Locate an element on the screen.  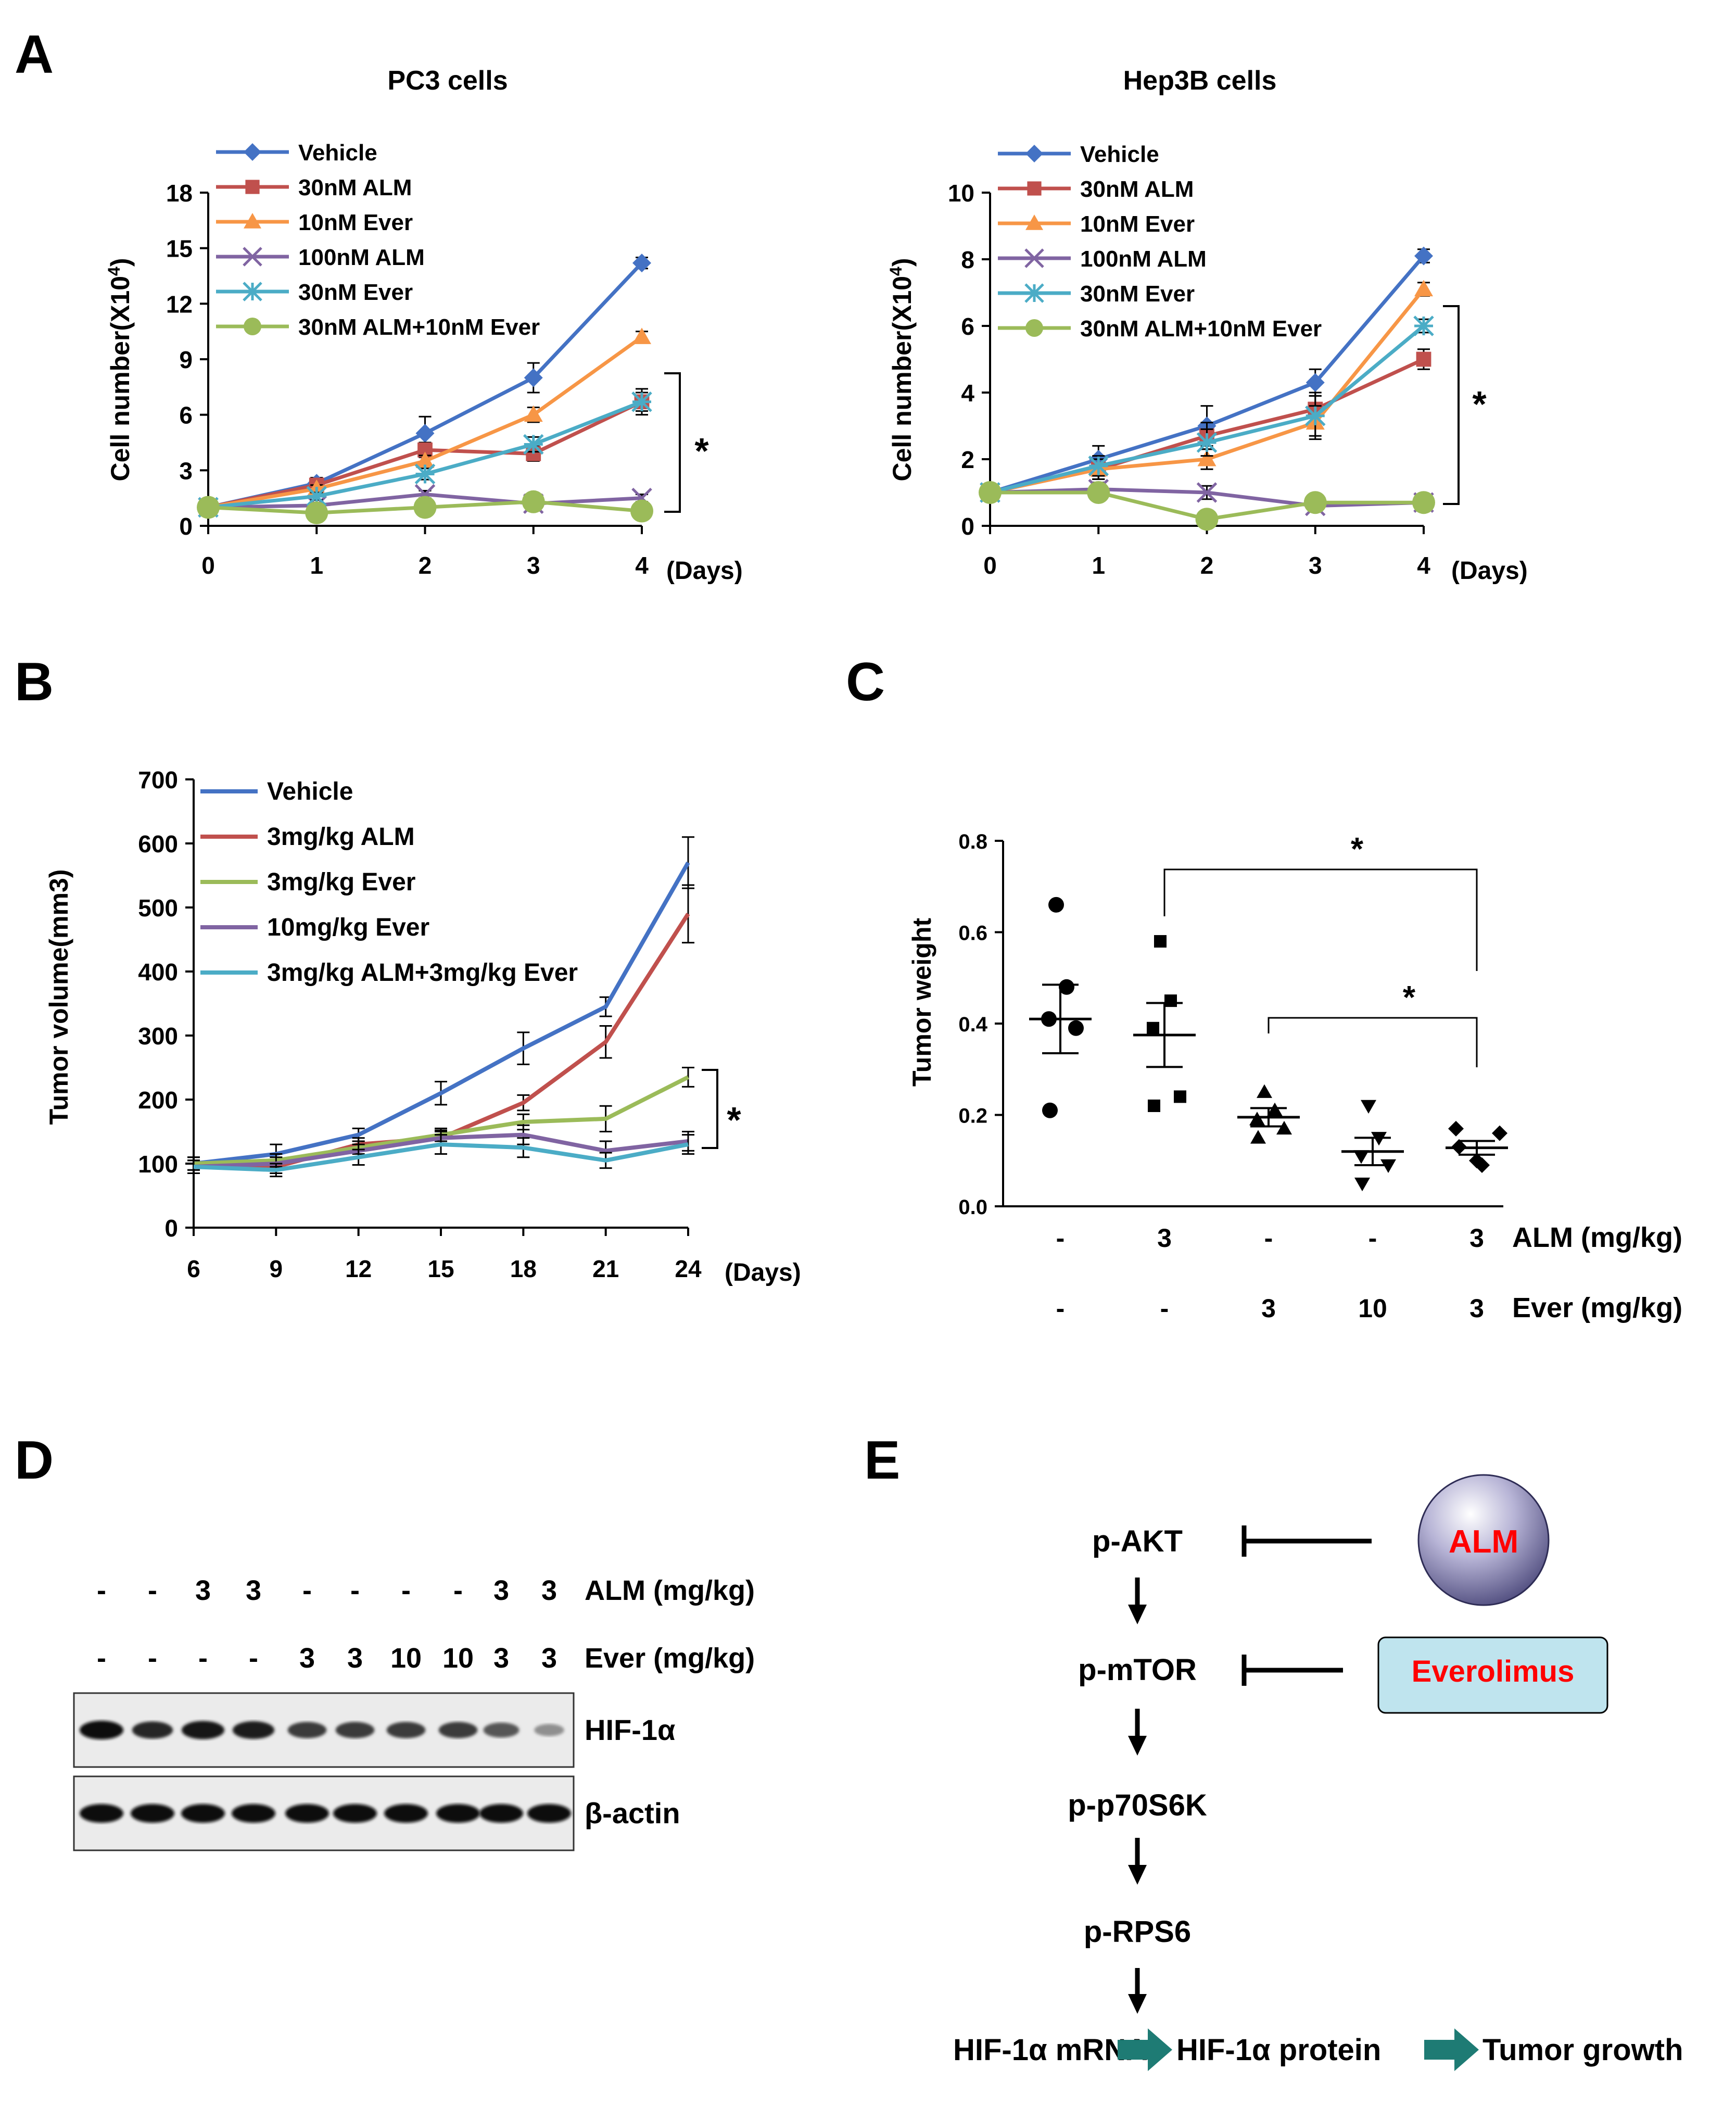
y-tick-label: 0 is located at coordinates (171, 1229).